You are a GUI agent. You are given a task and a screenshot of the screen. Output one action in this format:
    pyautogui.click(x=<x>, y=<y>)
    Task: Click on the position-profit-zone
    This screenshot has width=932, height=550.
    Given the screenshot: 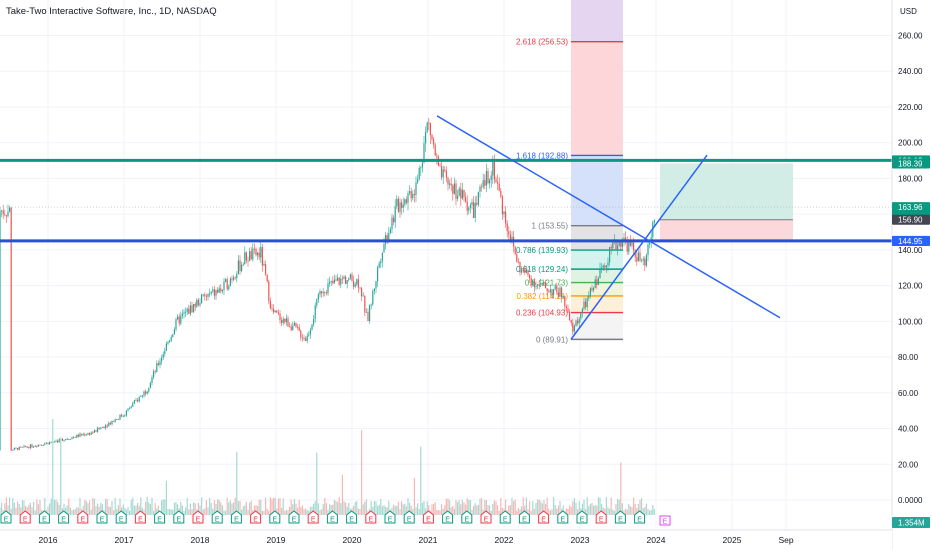 What is the action you would take?
    pyautogui.click(x=726, y=191)
    